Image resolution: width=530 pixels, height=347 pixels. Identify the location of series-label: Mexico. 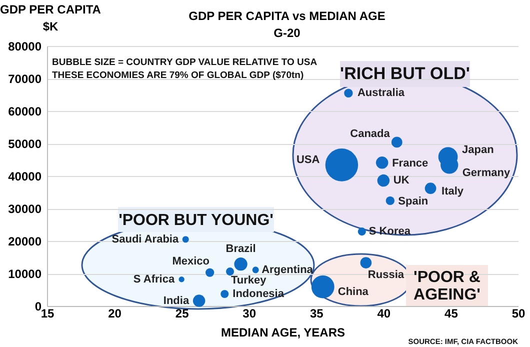
(191, 262).